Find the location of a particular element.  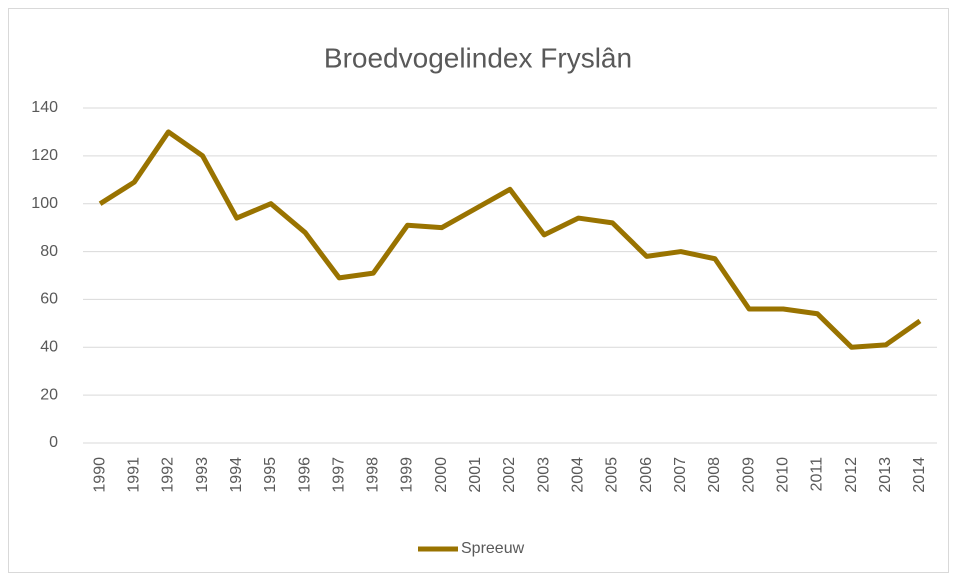

x-tick-label: 1990 is located at coordinates (99, 475).